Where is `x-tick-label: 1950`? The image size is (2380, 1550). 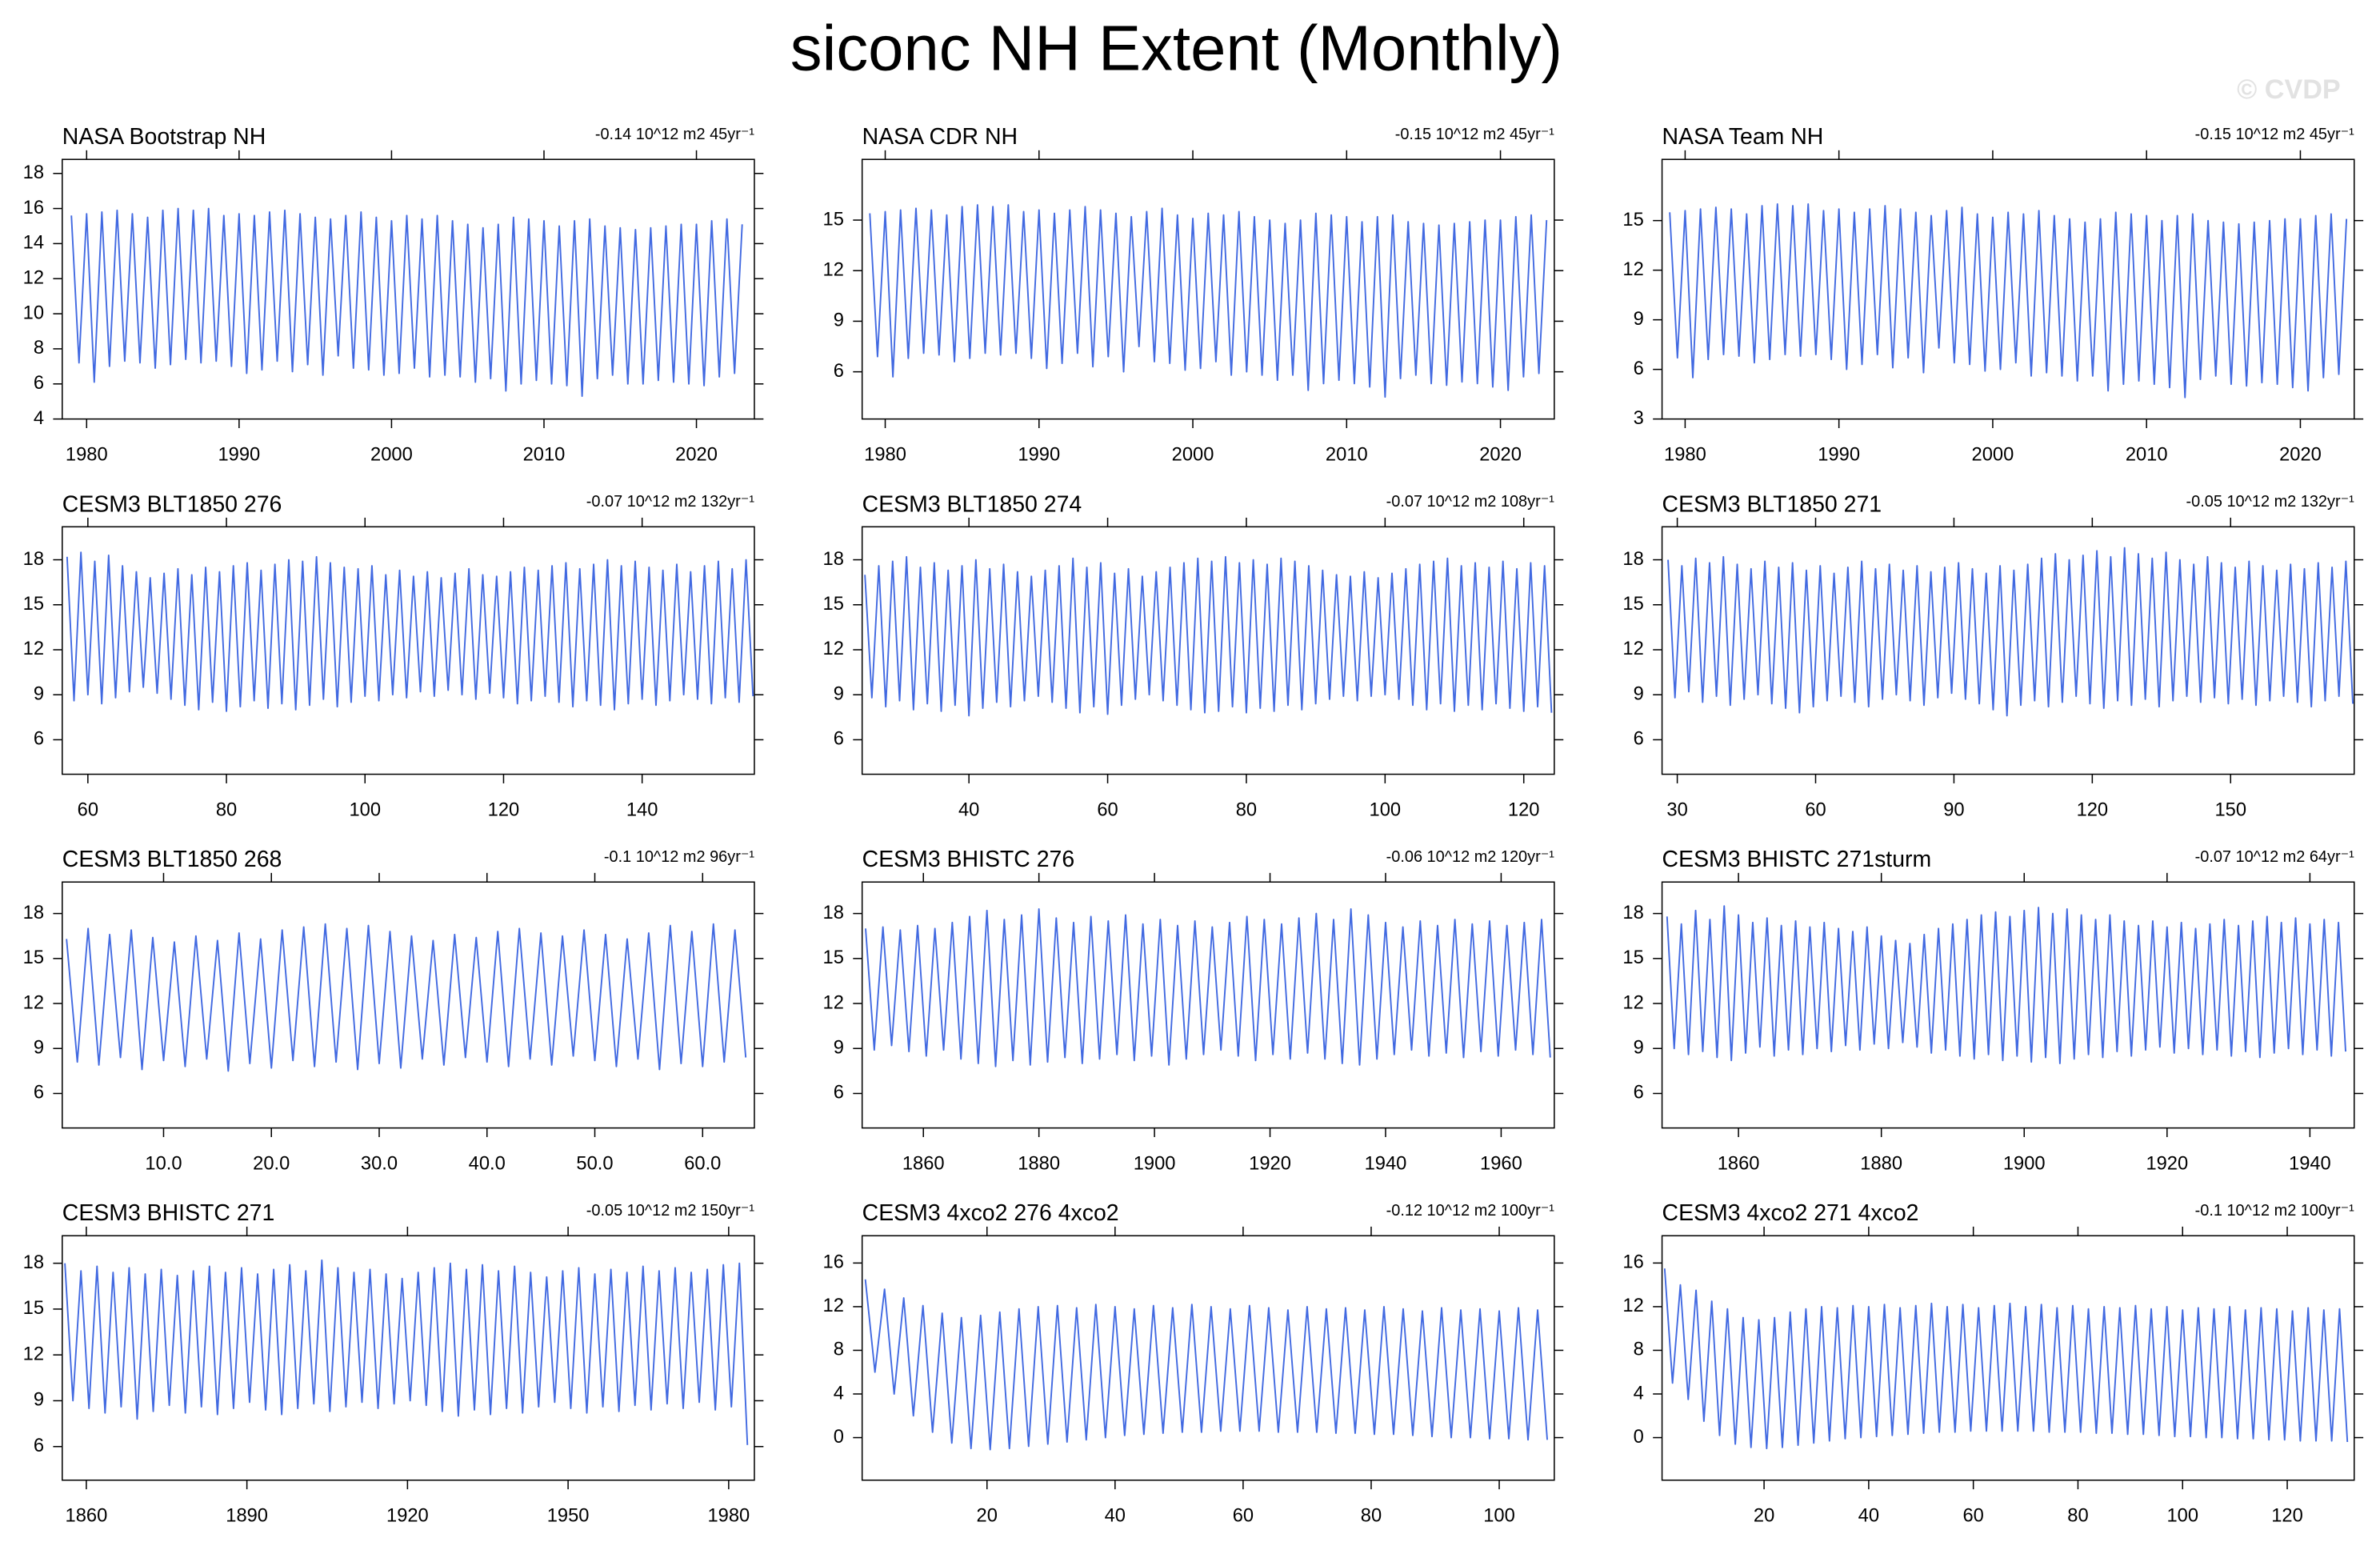
x-tick-label: 1950 is located at coordinates (568, 1517).